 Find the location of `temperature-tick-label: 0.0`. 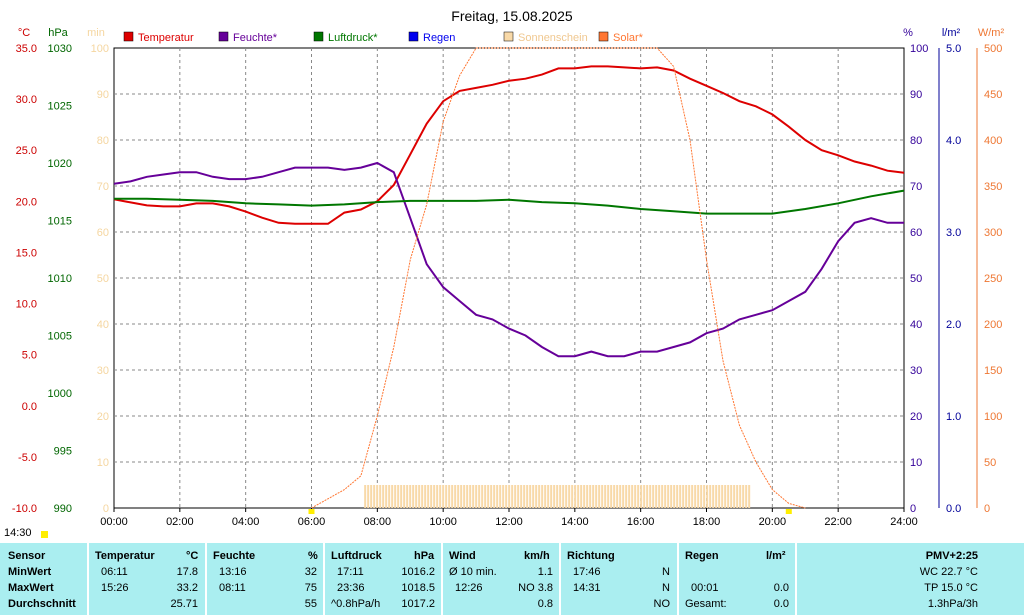

temperature-tick-label: 0.0 is located at coordinates (29, 407).